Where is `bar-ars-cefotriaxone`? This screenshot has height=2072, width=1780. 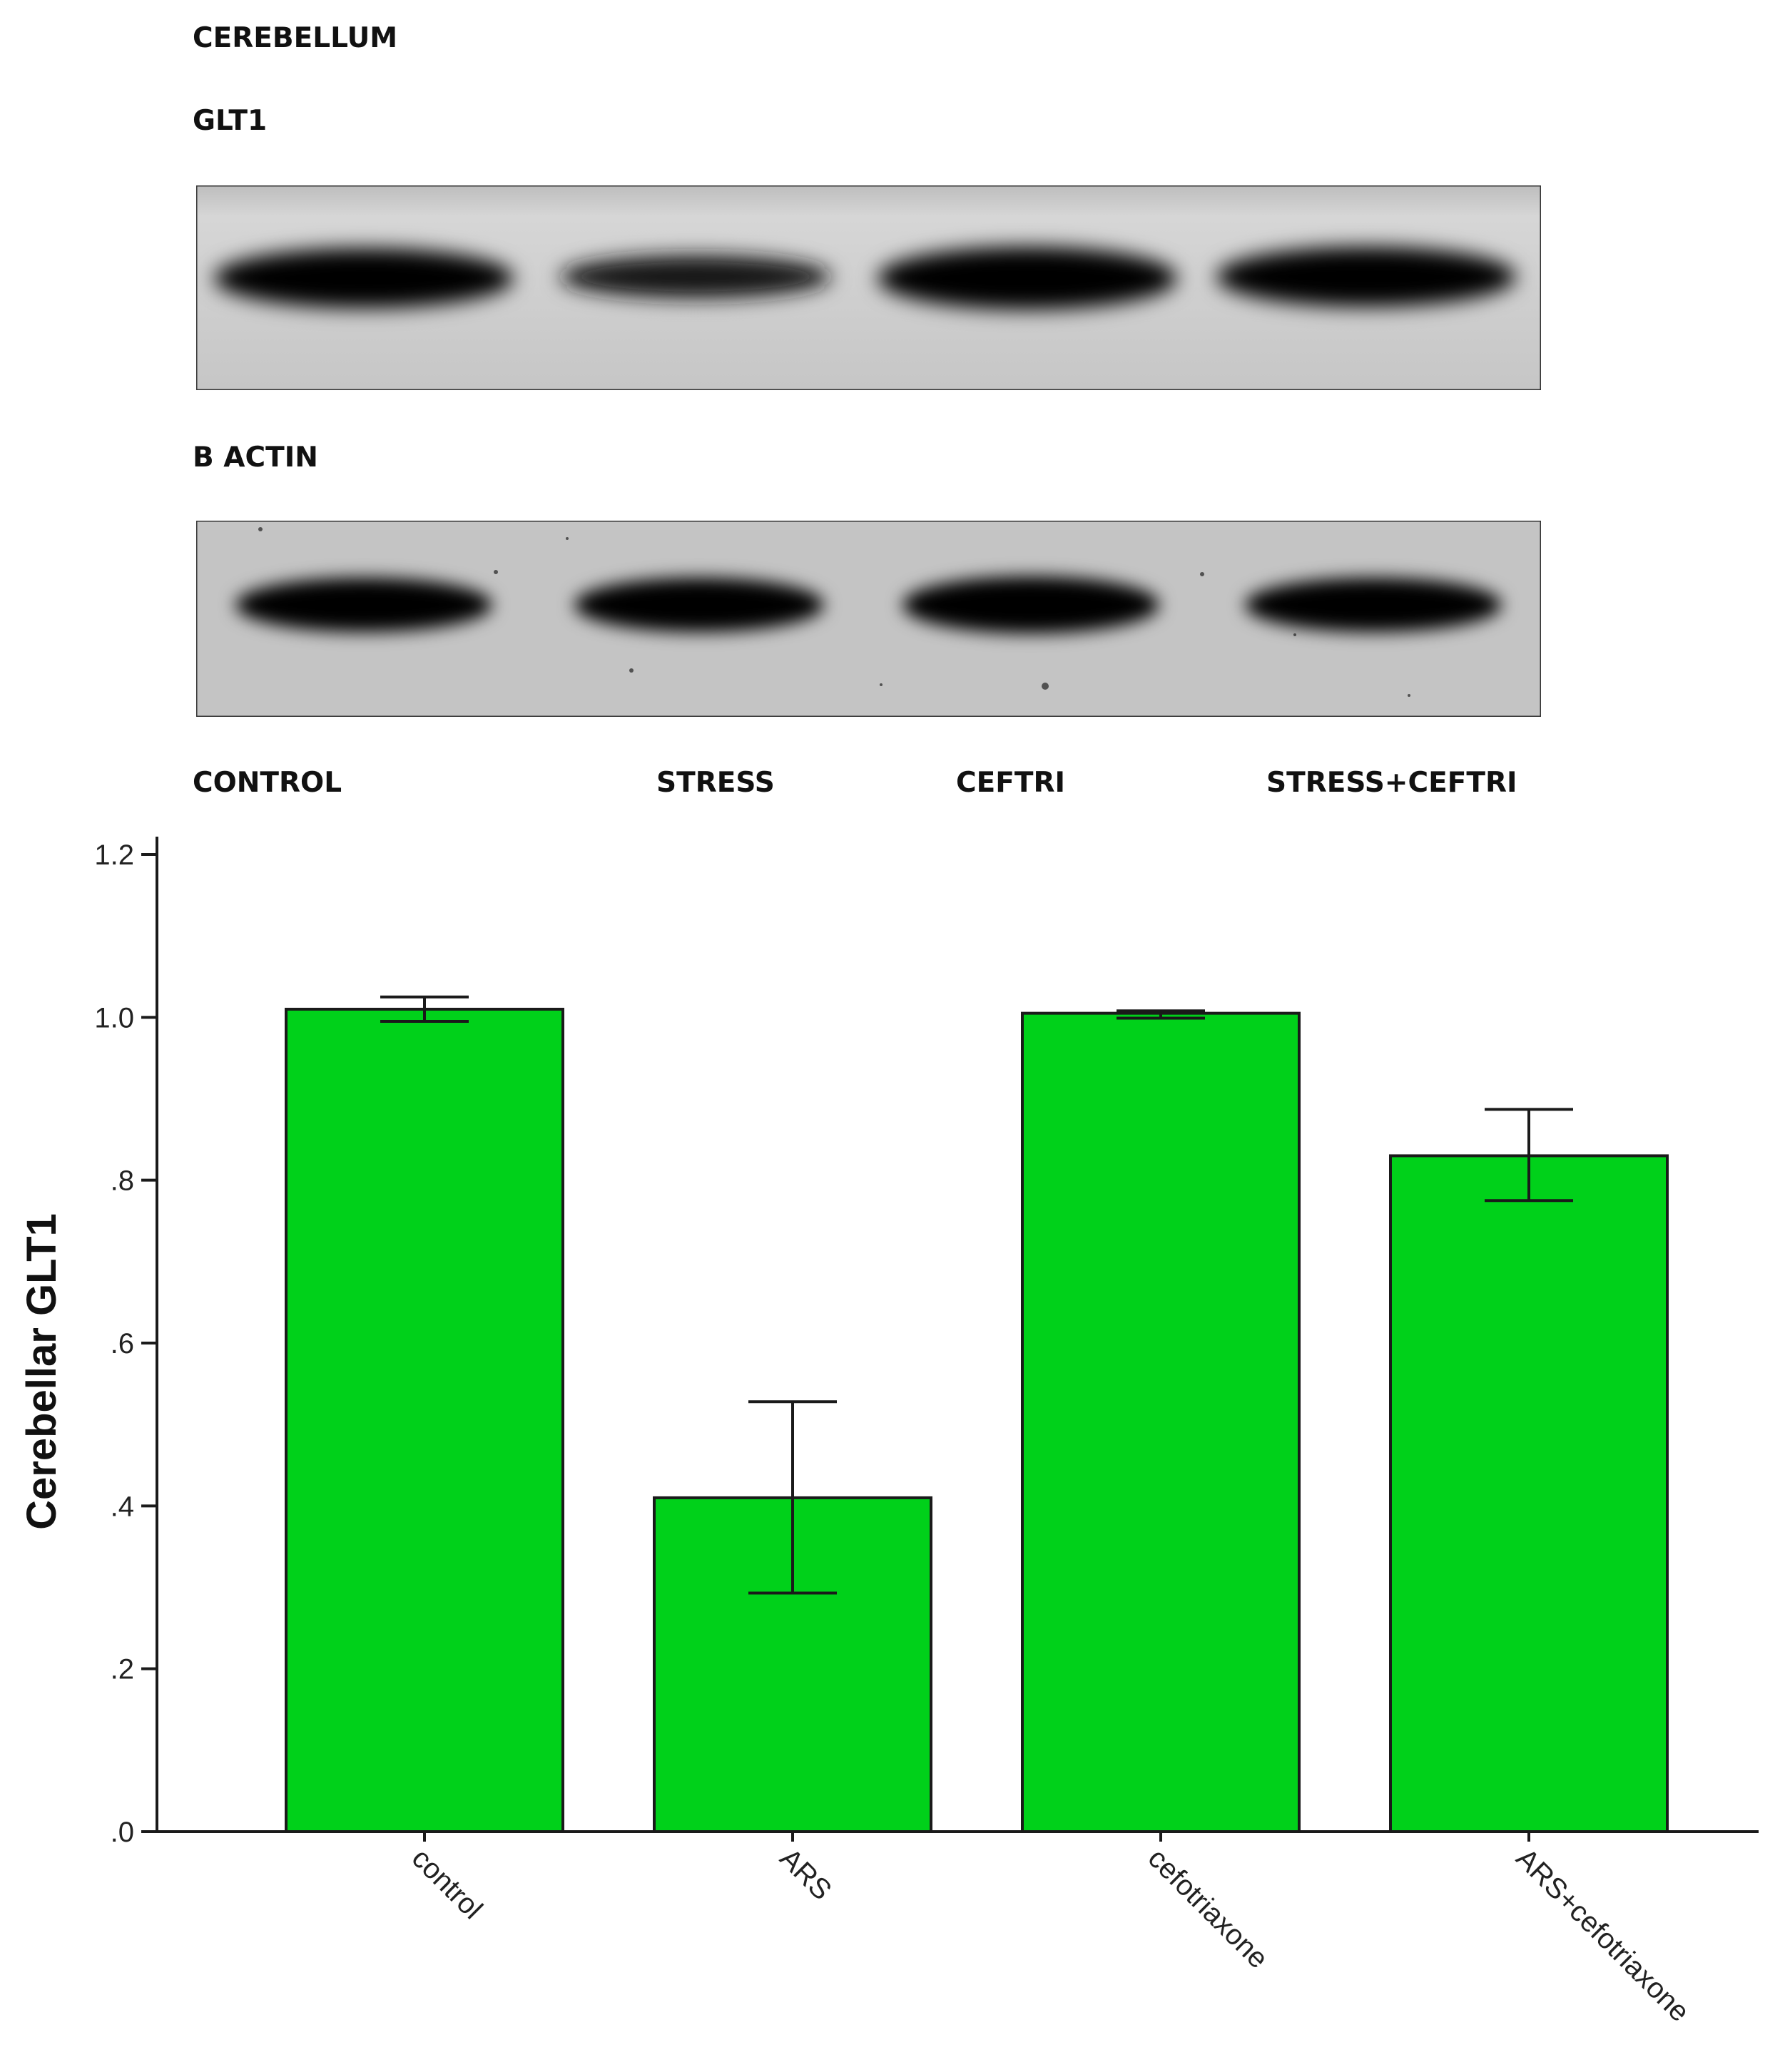 bar-ars-cefotriaxone is located at coordinates (1529, 1493).